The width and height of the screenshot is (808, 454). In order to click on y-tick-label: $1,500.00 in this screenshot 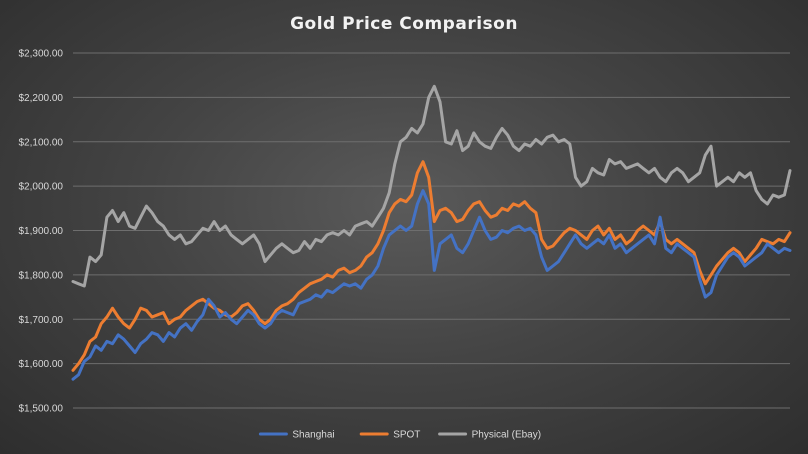, I will do `click(41, 409)`.